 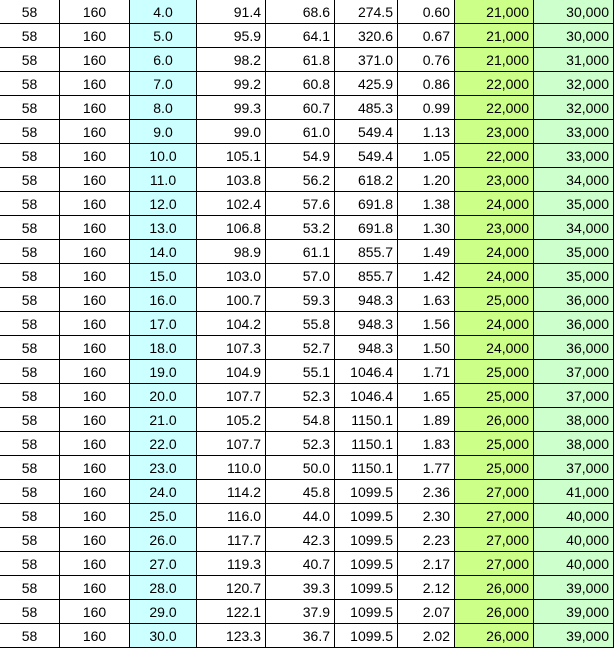 What do you see at coordinates (494, 323) in the screenshot?
I see `cell-col-8: 24,000` at bounding box center [494, 323].